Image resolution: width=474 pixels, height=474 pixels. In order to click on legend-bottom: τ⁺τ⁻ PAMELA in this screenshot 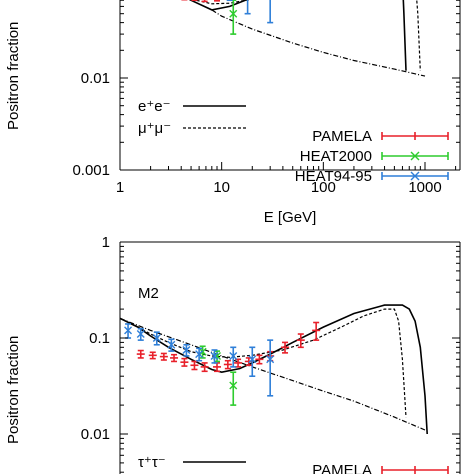, I will do `click(293, 464)`.